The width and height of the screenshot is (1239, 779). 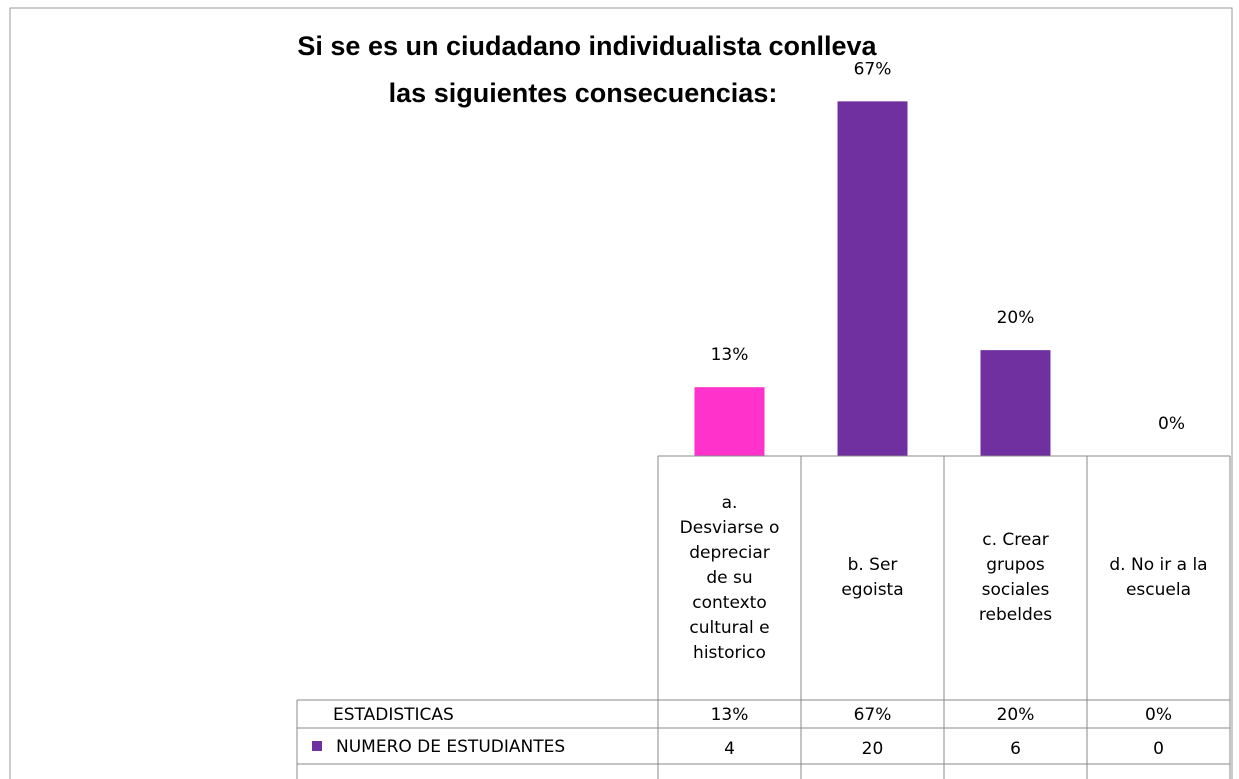 What do you see at coordinates (729, 749) in the screenshot?
I see `table-cell: 4` at bounding box center [729, 749].